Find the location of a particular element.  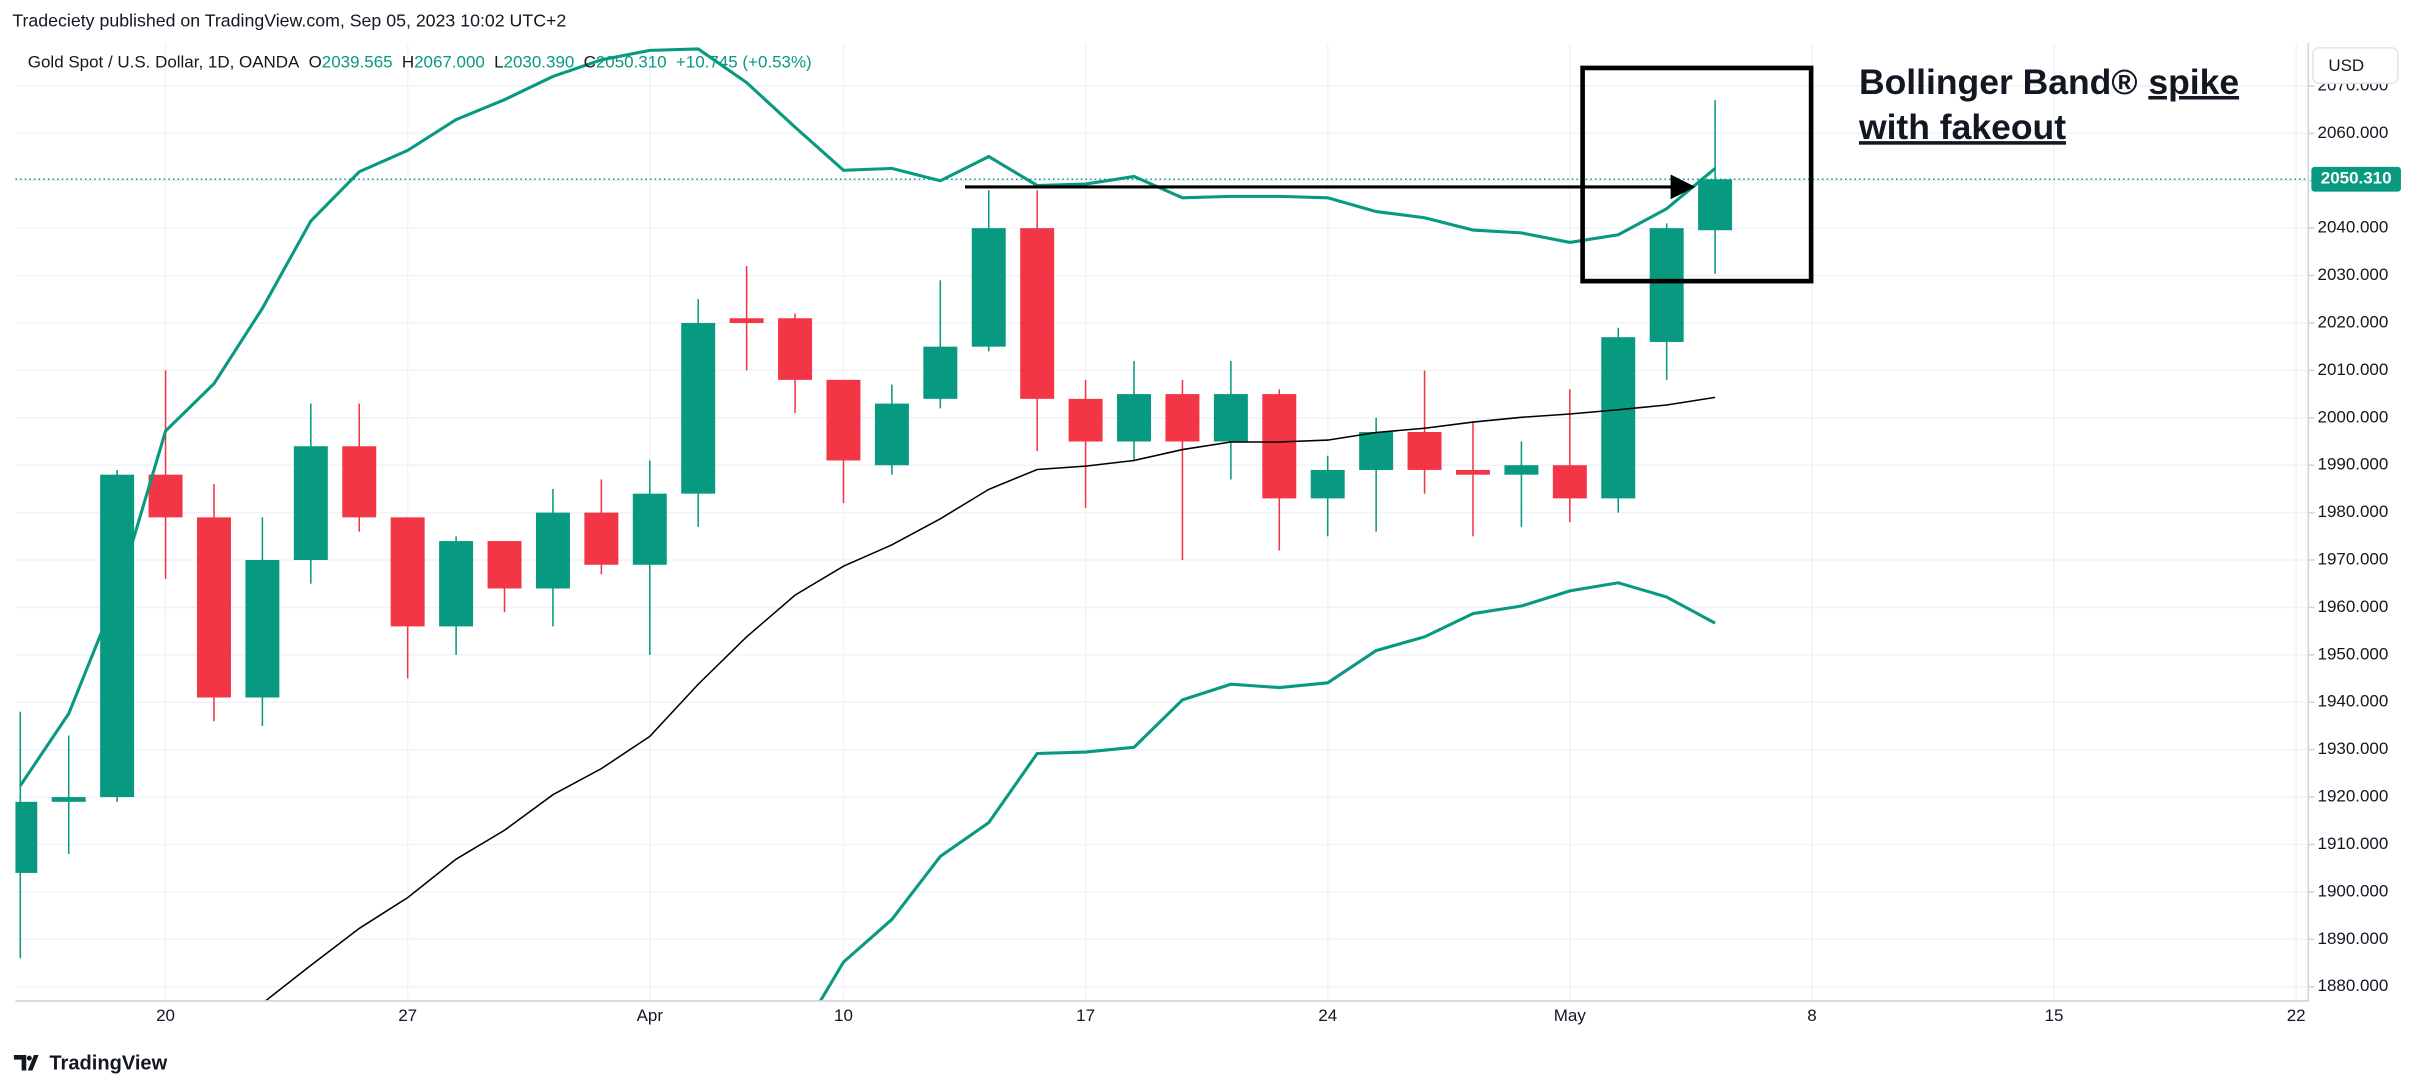

x-tick-label: Apr is located at coordinates (650, 1015).